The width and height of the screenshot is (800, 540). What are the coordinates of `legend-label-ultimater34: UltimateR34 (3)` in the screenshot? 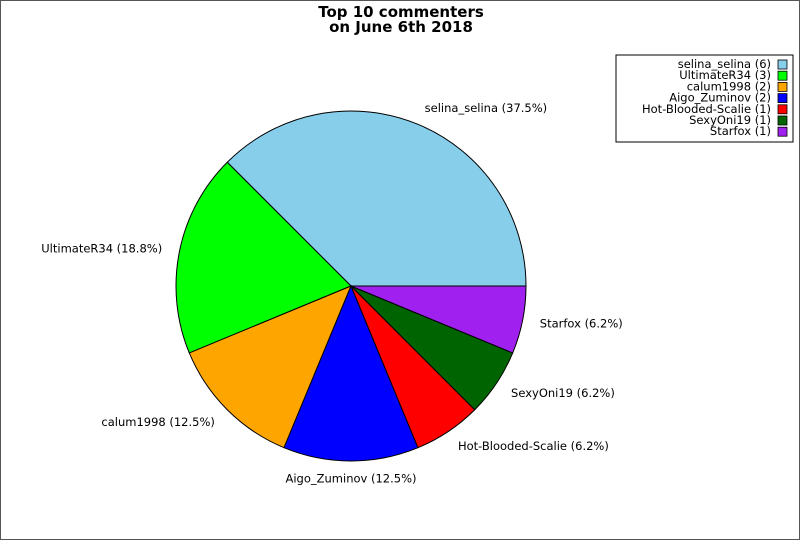 It's located at (725, 75).